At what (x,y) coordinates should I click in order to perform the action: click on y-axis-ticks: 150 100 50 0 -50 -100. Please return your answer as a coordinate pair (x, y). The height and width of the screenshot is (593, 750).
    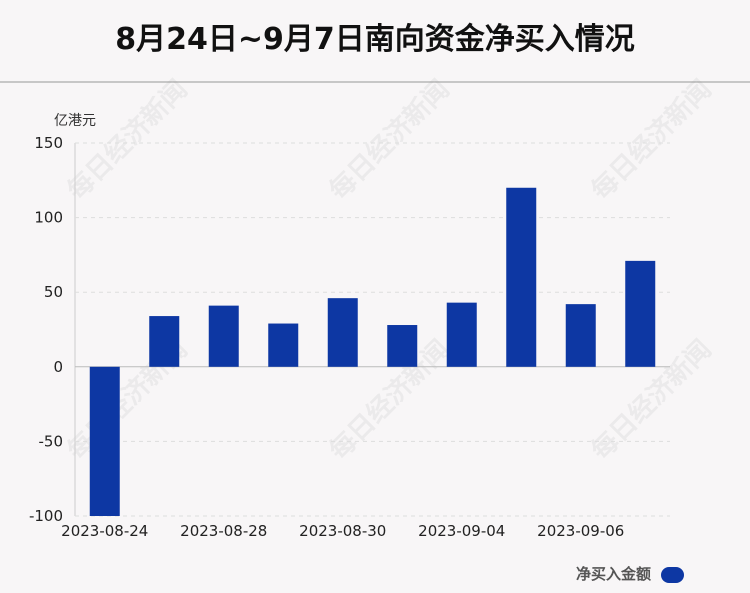
    Looking at the image, I should click on (46, 329).